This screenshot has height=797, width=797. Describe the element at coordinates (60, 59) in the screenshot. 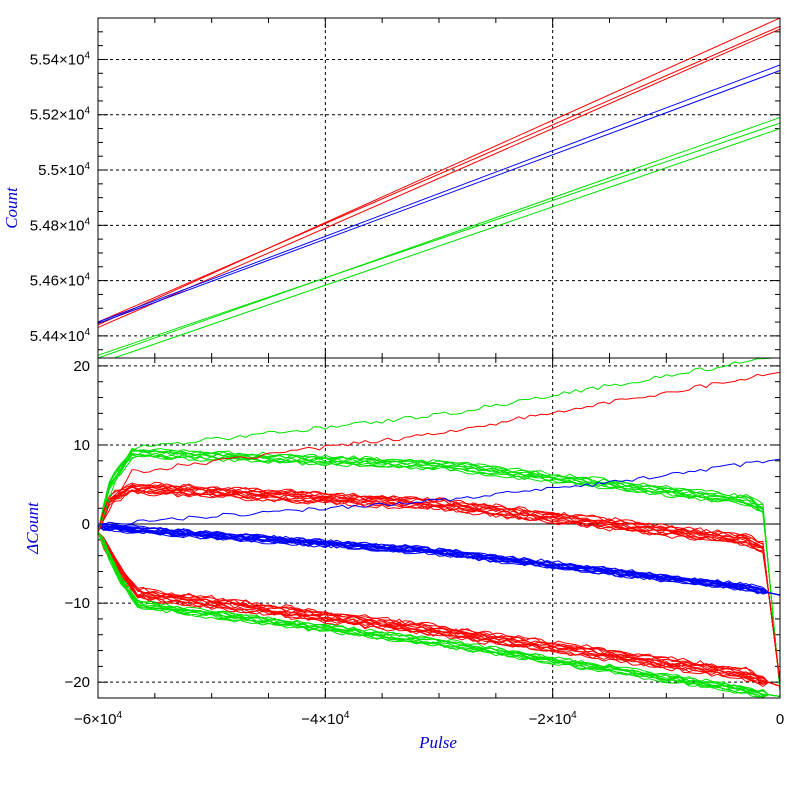

I see `y-tick-label: 5.54×10⁴` at that location.